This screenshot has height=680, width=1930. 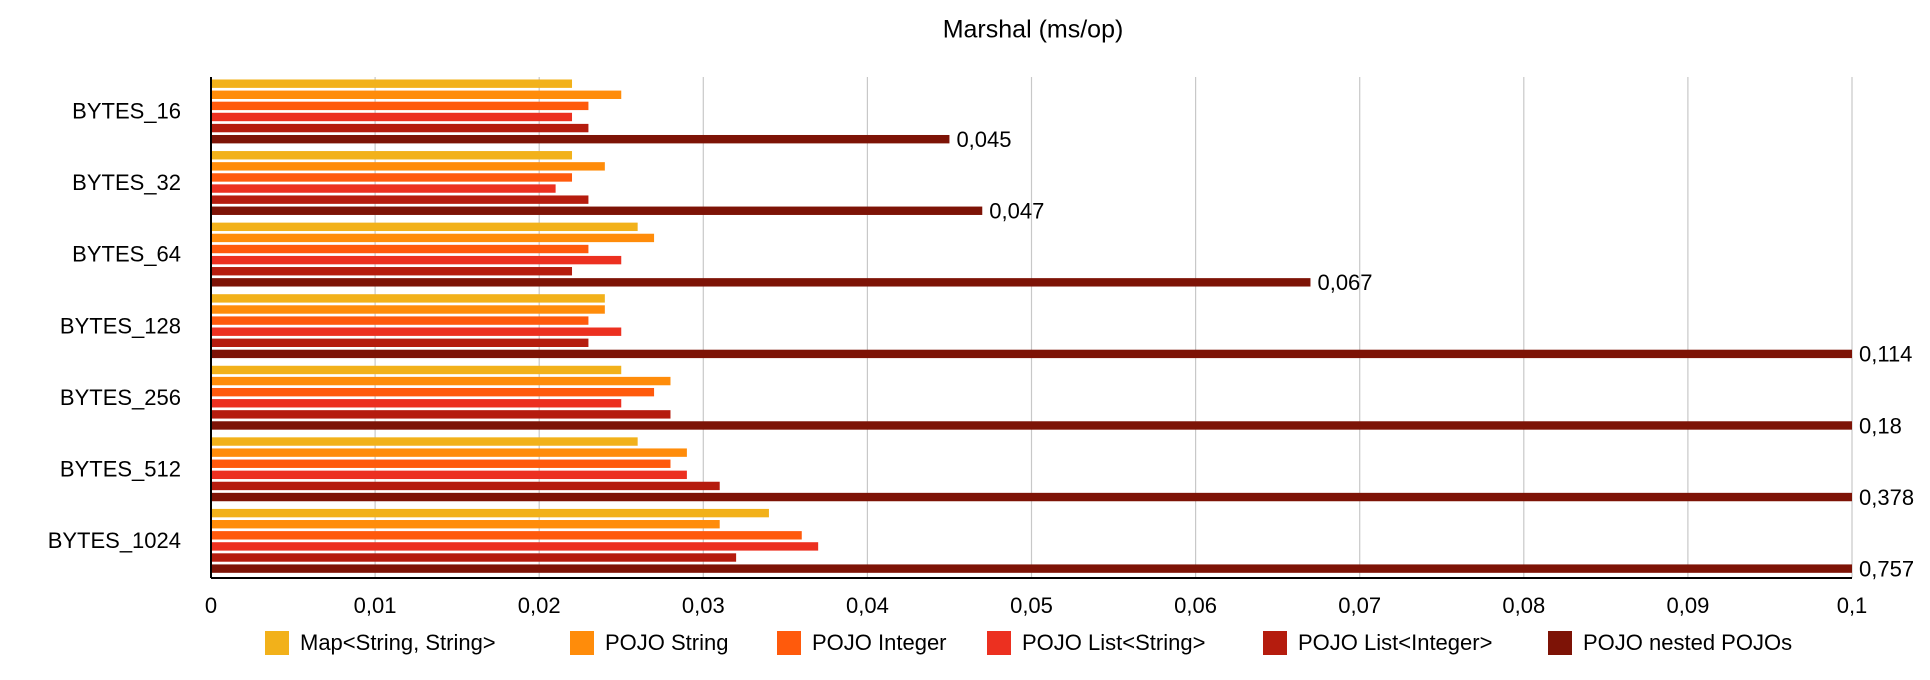 I want to click on chart-title: Marshal (ms/op), so click(x=1033, y=30).